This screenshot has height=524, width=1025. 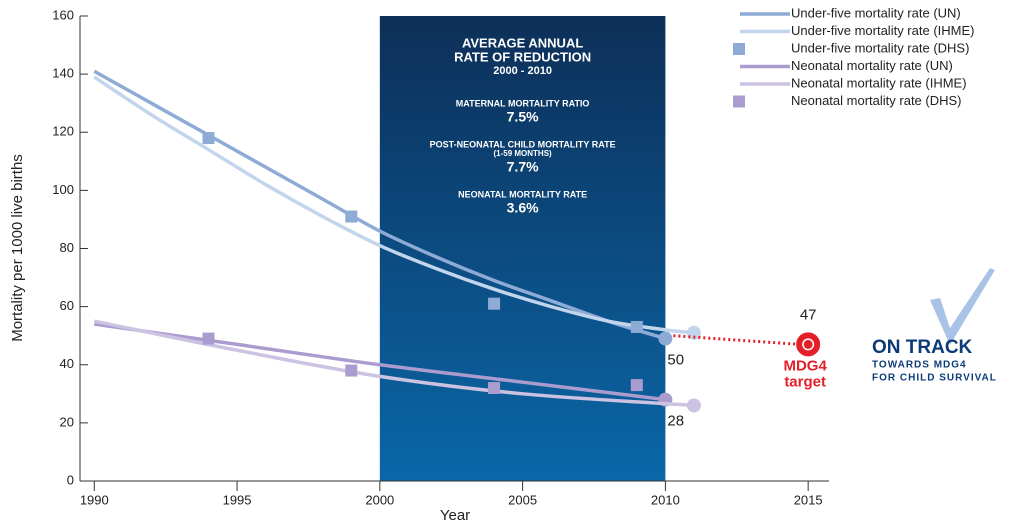 I want to click on x-tick-label: 2000, so click(x=379, y=499).